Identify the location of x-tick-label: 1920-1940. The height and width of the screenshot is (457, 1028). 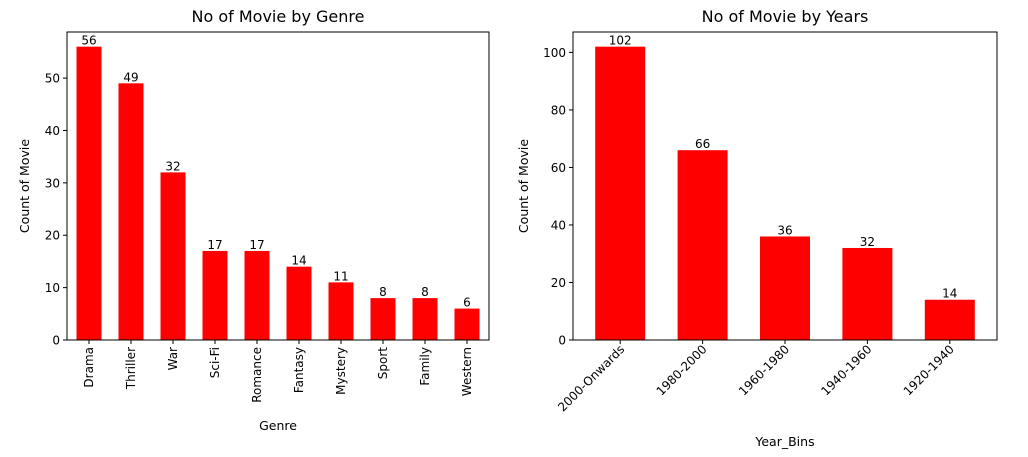
(929, 370).